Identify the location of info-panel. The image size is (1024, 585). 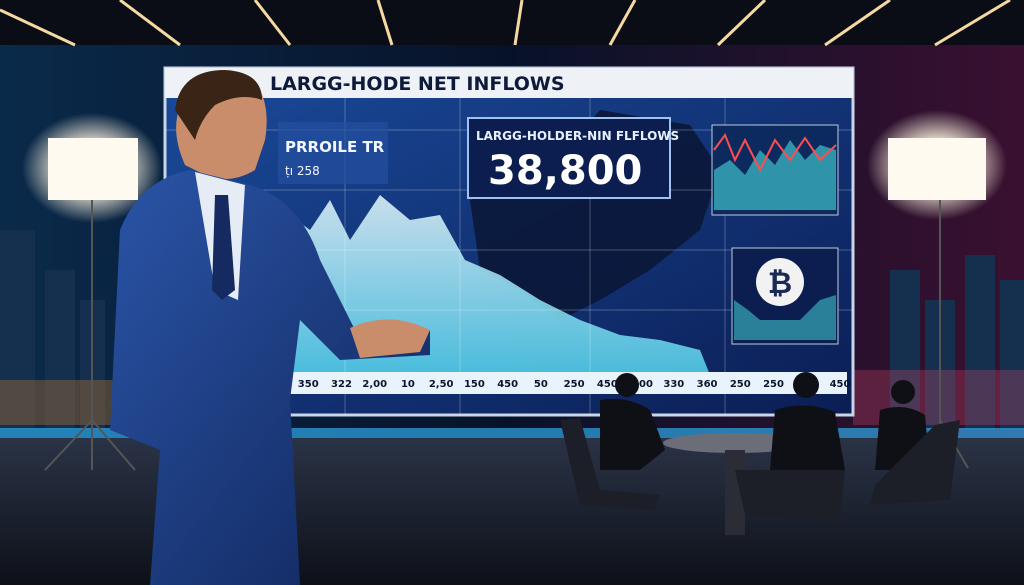
(333, 153).